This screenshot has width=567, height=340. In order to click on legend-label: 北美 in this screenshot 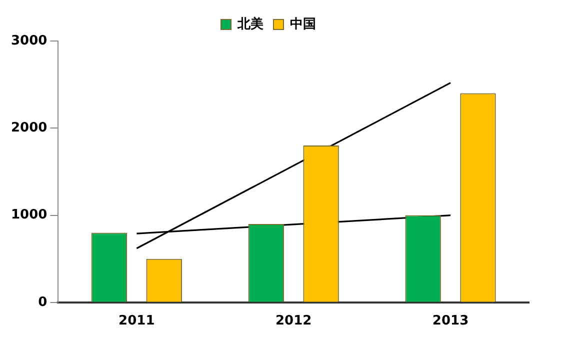, I will do `click(250, 24)`.